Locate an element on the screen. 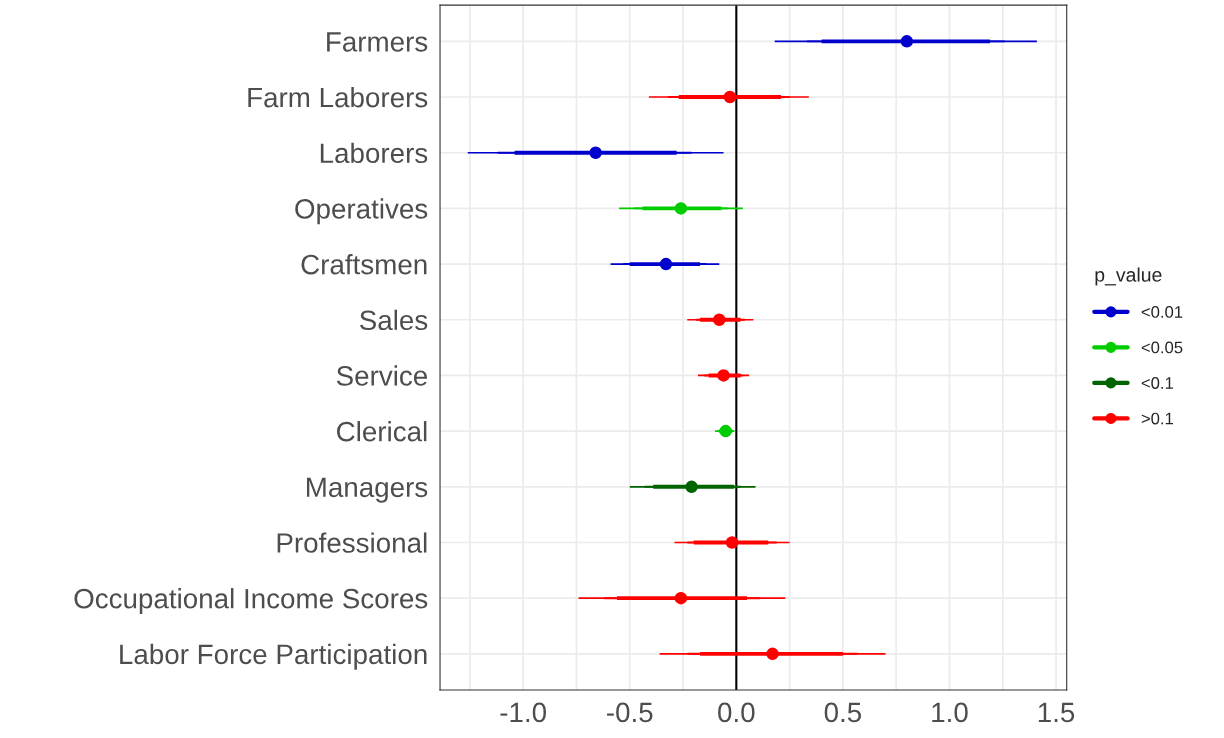 The width and height of the screenshot is (1224, 738). y-tick-label: Clerical is located at coordinates (382, 431).